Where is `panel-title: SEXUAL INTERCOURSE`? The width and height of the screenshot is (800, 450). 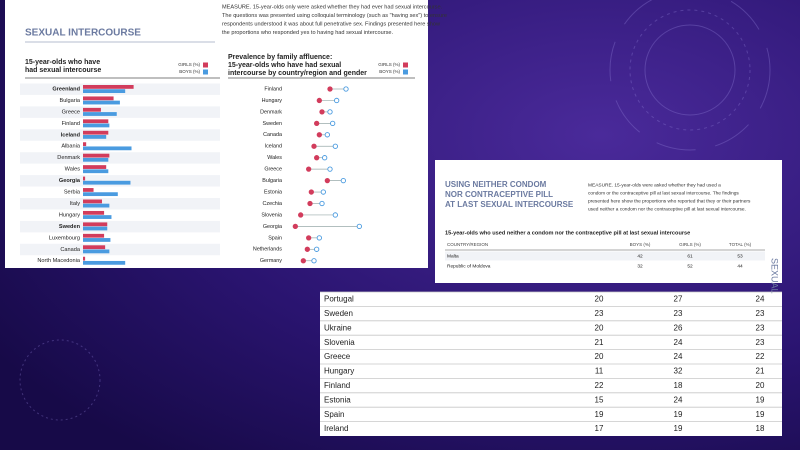
panel-title: SEXUAL INTERCOURSE is located at coordinates (83, 33).